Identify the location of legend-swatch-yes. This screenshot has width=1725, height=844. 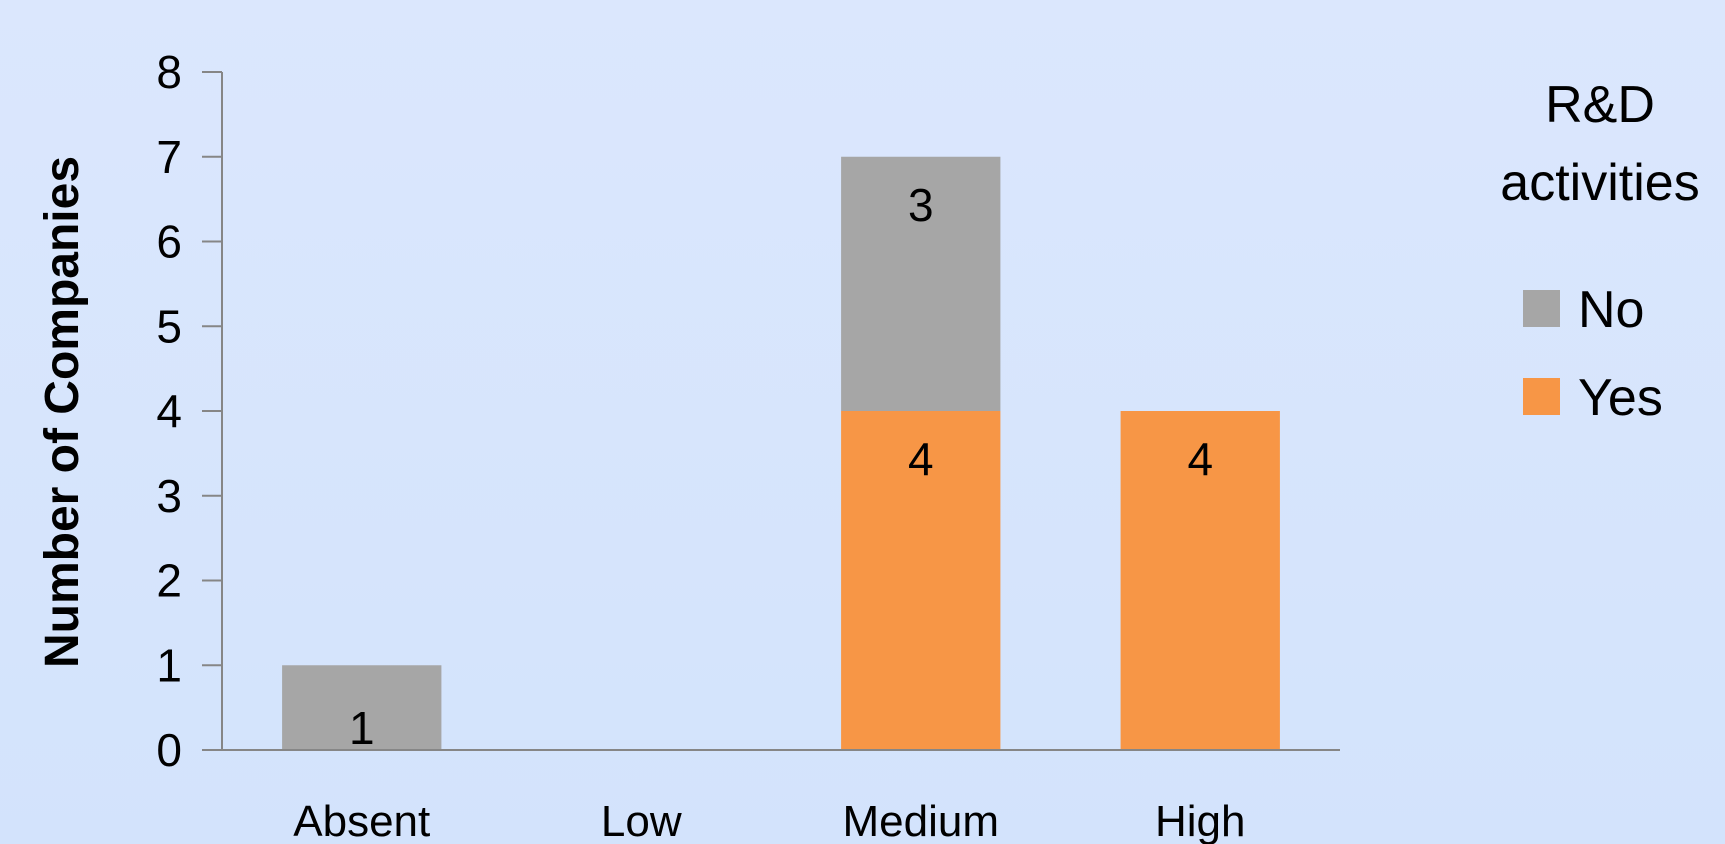
(1541, 396).